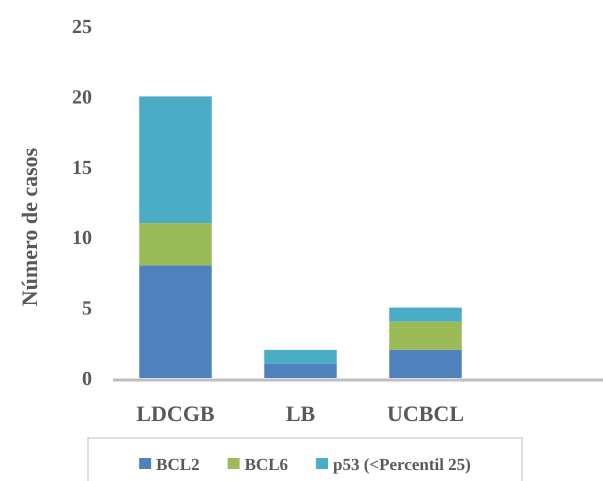  Describe the element at coordinates (82, 238) in the screenshot. I see `y-tick-label: 10` at that location.